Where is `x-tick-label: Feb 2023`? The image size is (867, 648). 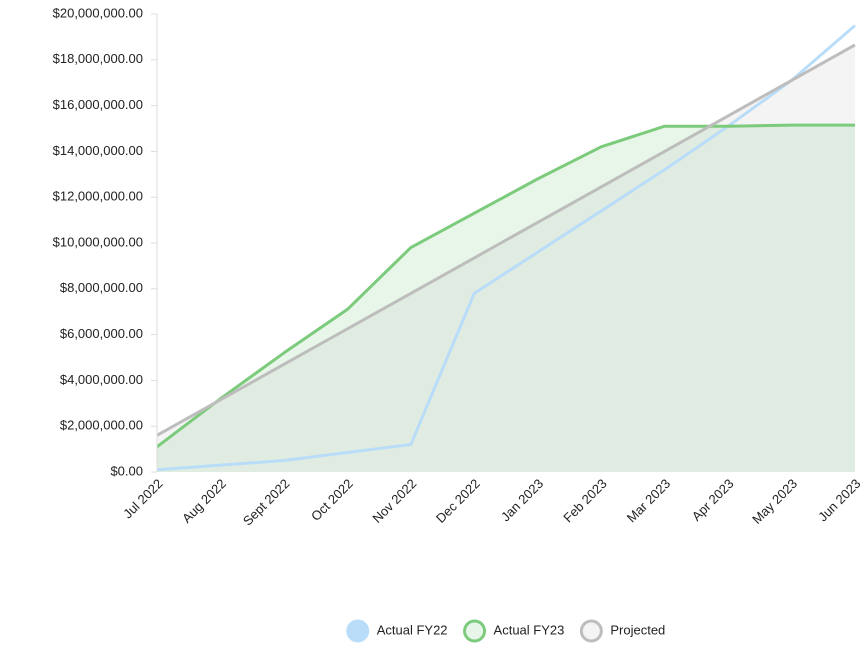 x-tick-label: Feb 2023 is located at coordinates (584, 500).